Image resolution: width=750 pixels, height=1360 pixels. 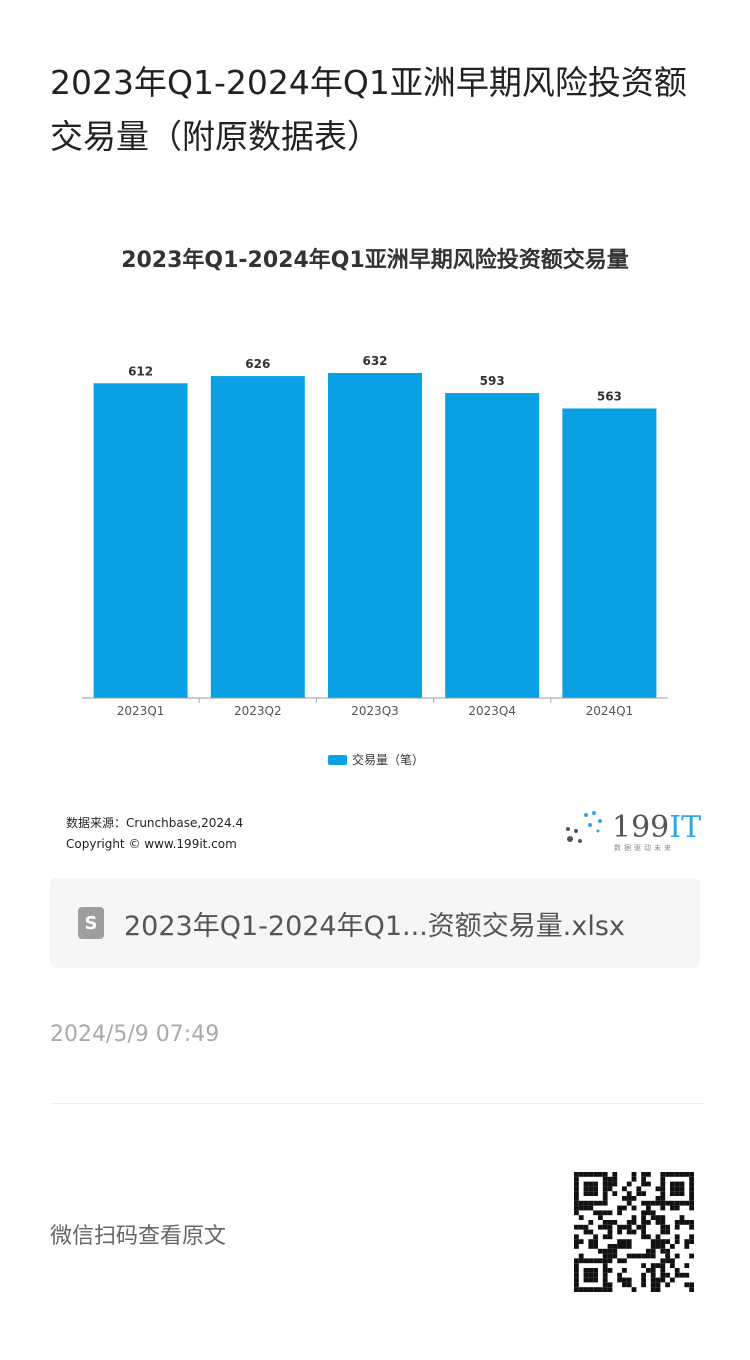 What do you see at coordinates (584, 827) in the screenshot?
I see `logo-dandelion-icon` at bounding box center [584, 827].